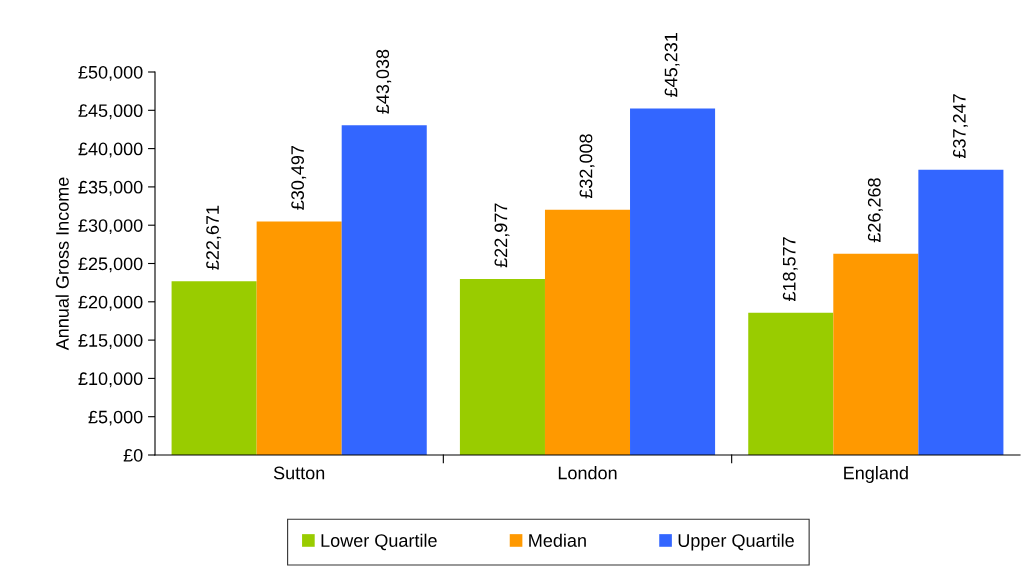 This screenshot has width=1025, height=574. What do you see at coordinates (115, 418) in the screenshot?
I see `y-tick-label: £5,000` at bounding box center [115, 418].